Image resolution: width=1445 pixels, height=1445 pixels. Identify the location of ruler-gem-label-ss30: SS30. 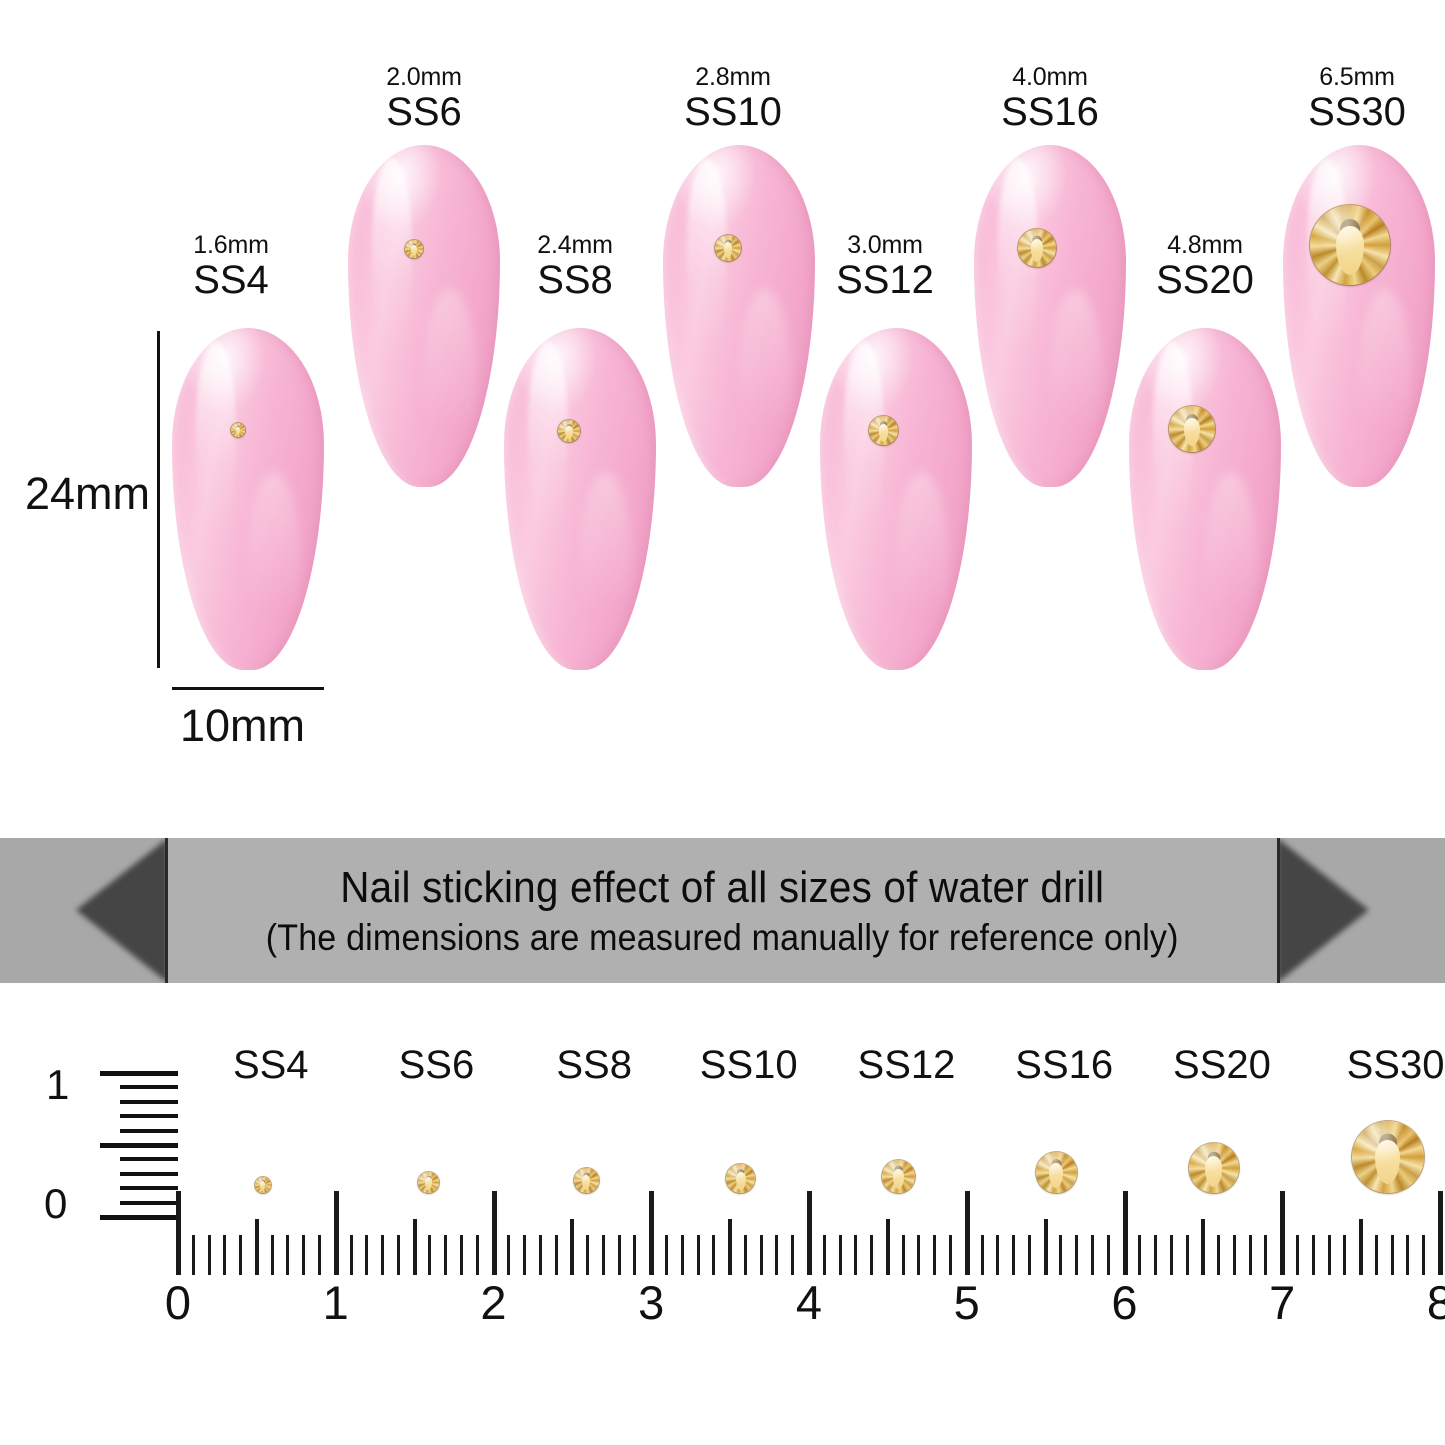
(1395, 1065).